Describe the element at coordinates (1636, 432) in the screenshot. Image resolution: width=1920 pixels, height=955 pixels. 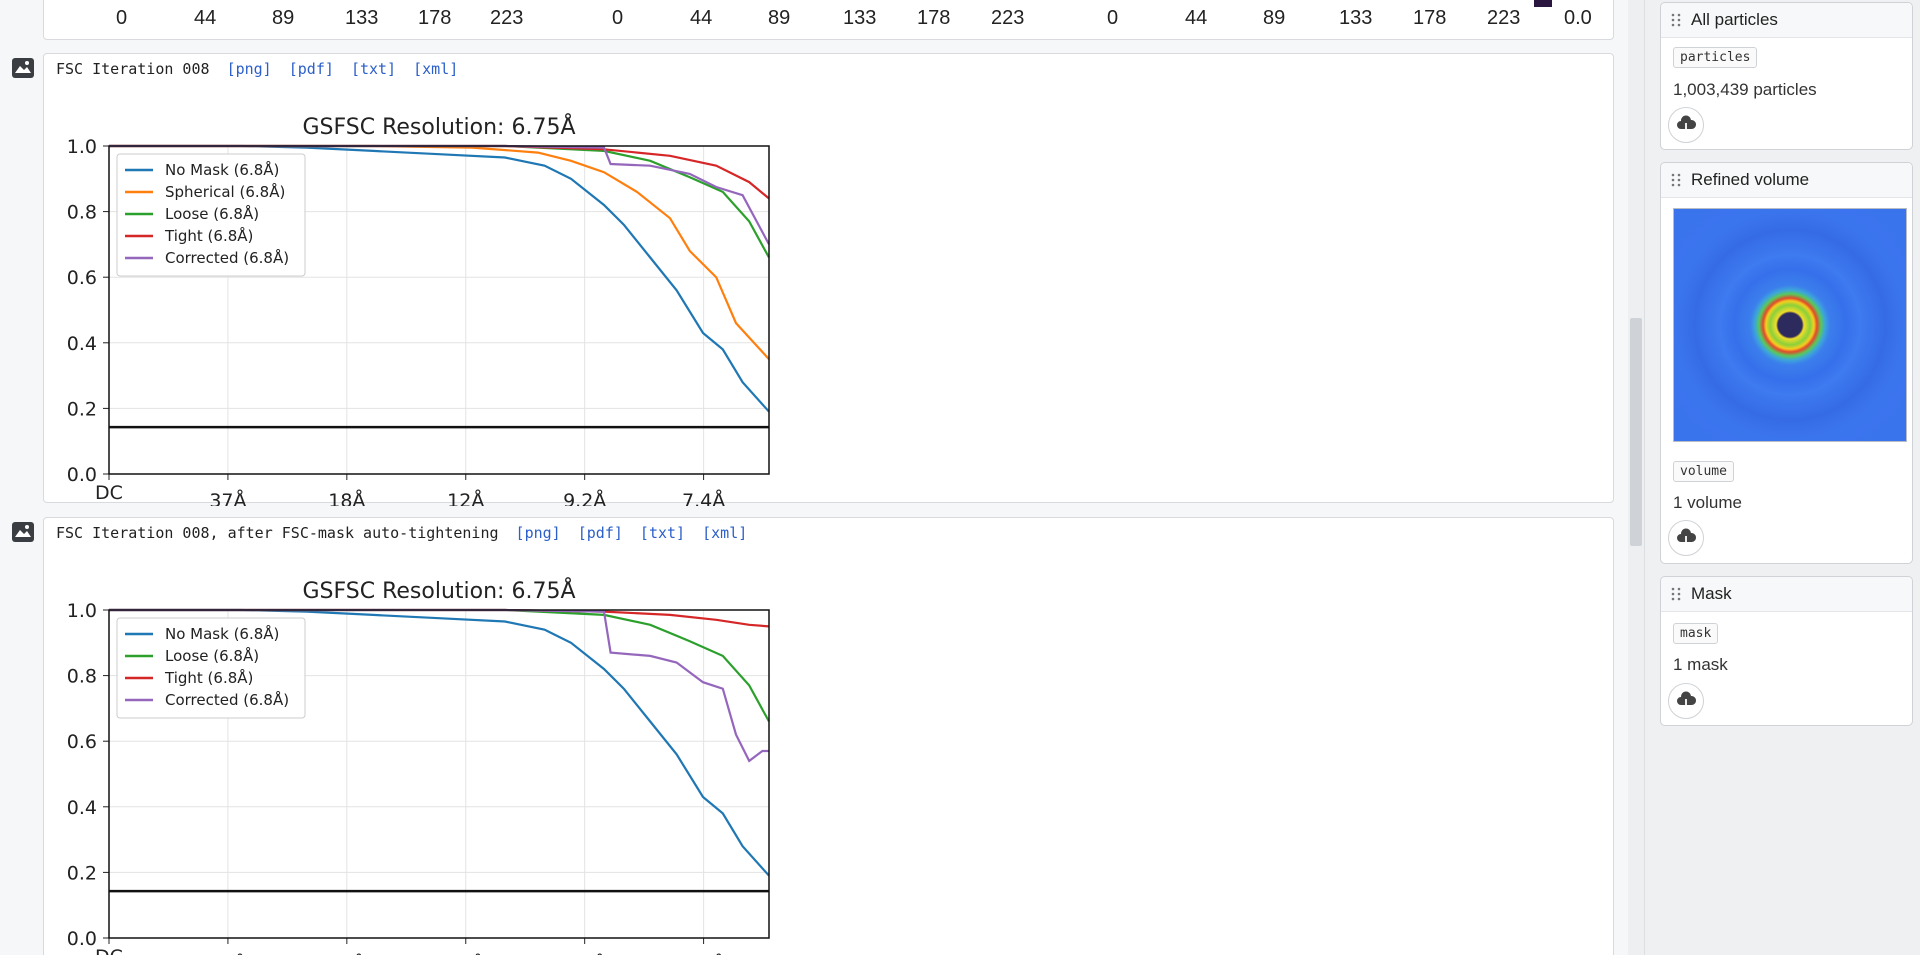
I see `scrollbar-thumb` at that location.